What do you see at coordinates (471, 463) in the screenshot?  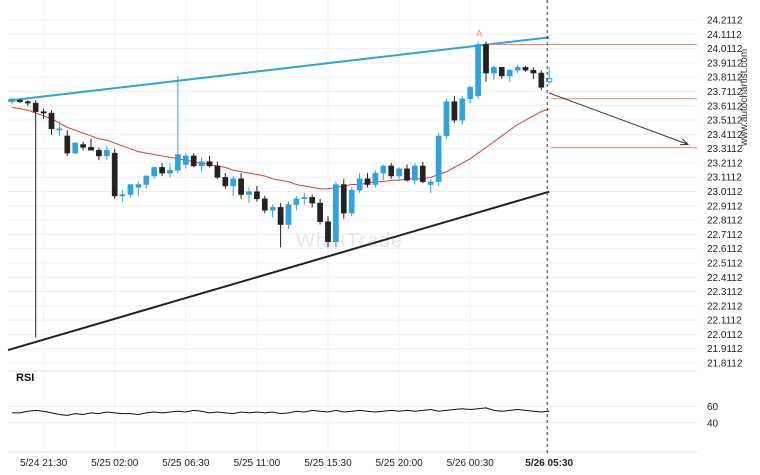 I see `x-tick-label: 5/26 00:30` at bounding box center [471, 463].